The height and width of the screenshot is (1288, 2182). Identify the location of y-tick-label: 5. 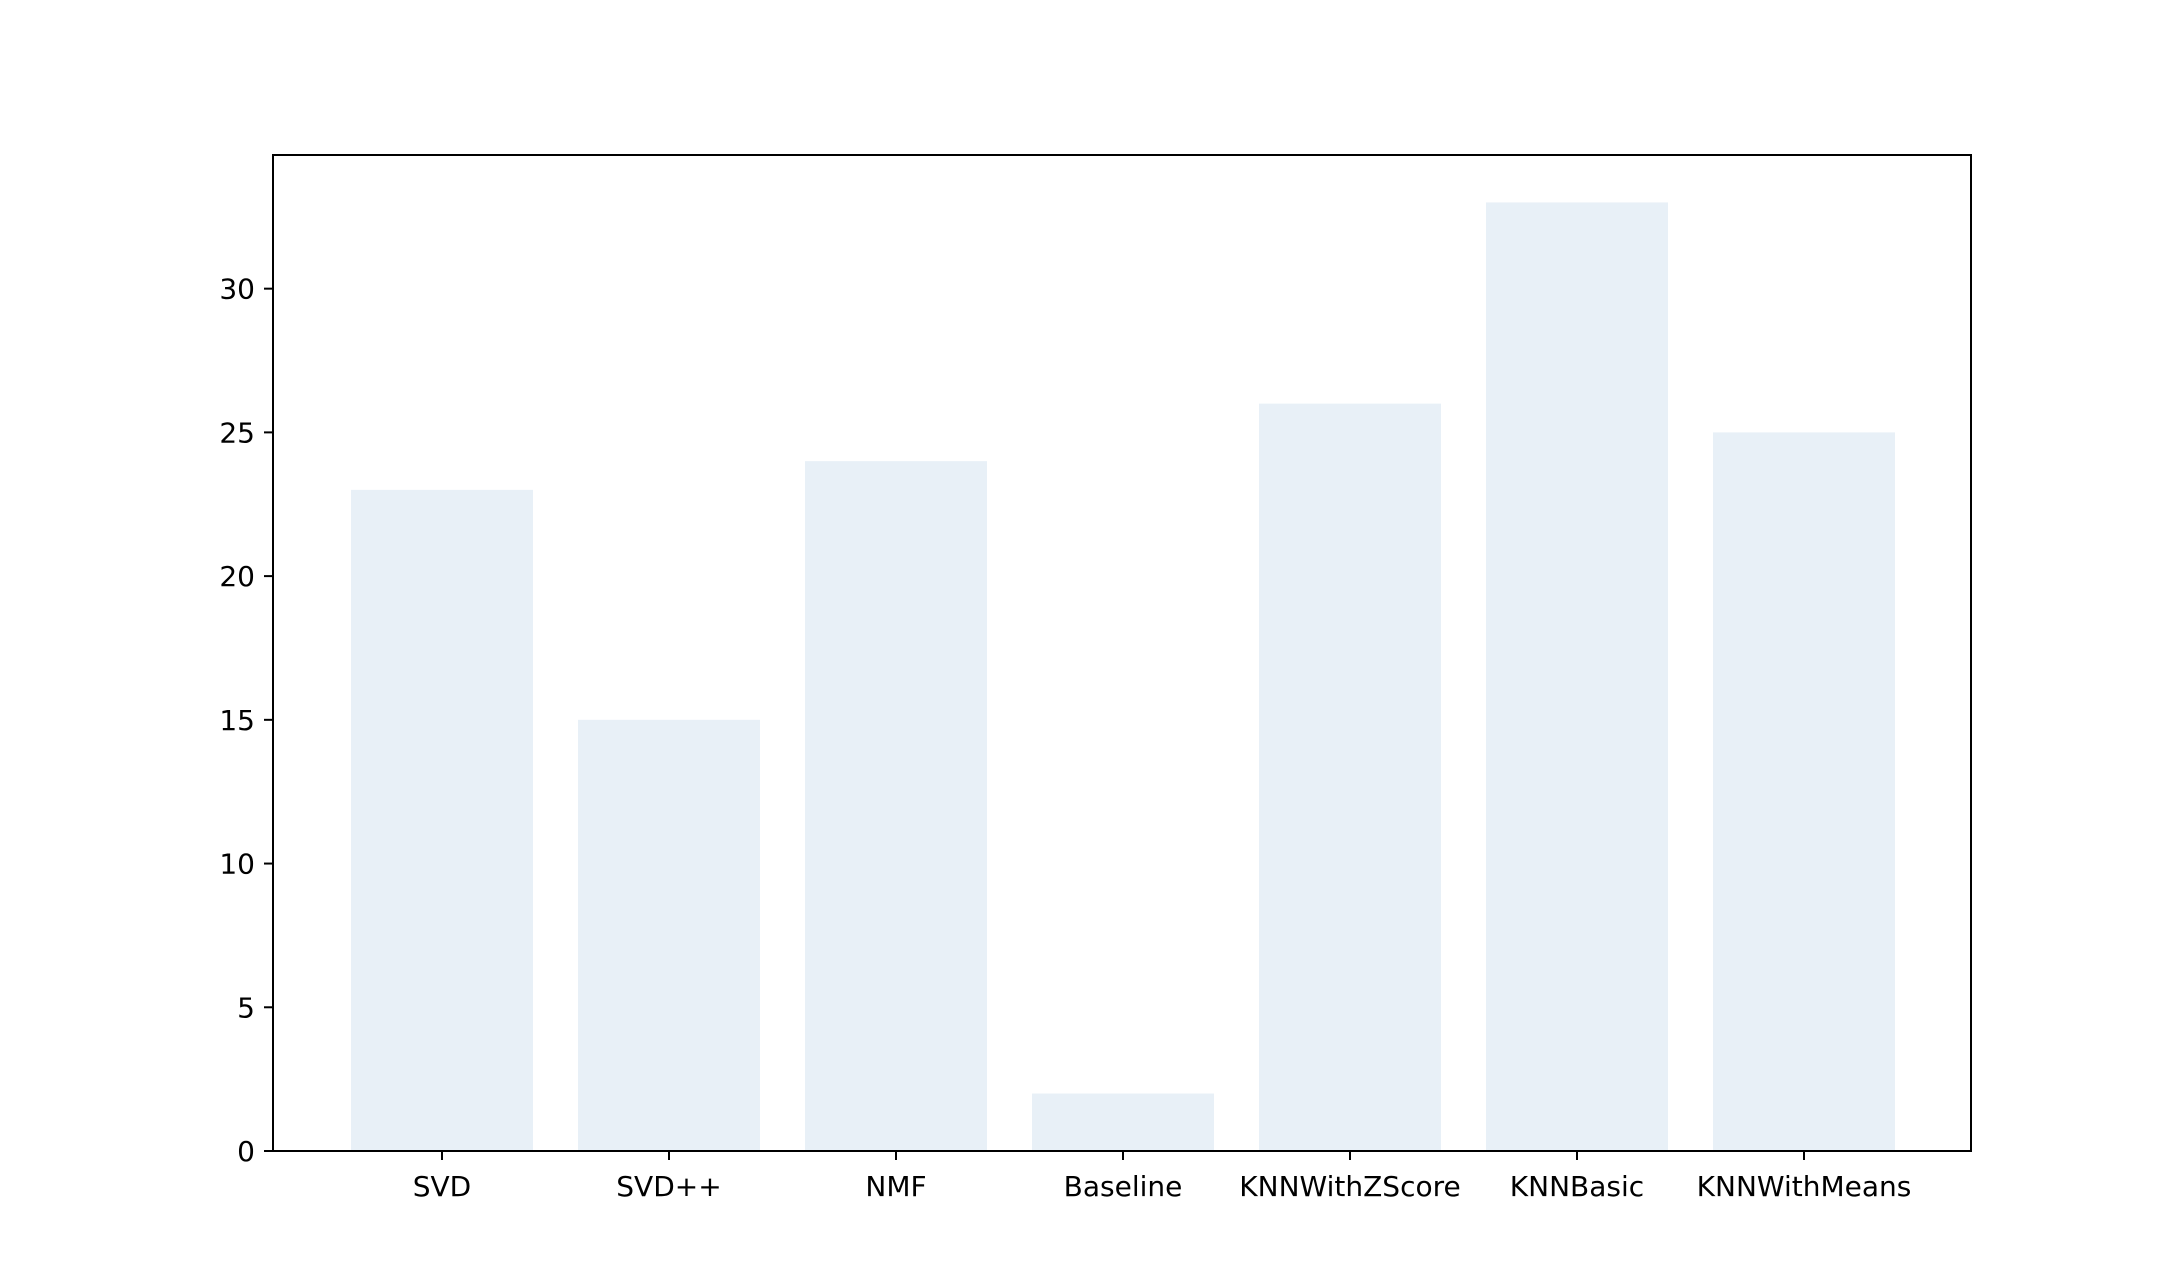
(246, 1007).